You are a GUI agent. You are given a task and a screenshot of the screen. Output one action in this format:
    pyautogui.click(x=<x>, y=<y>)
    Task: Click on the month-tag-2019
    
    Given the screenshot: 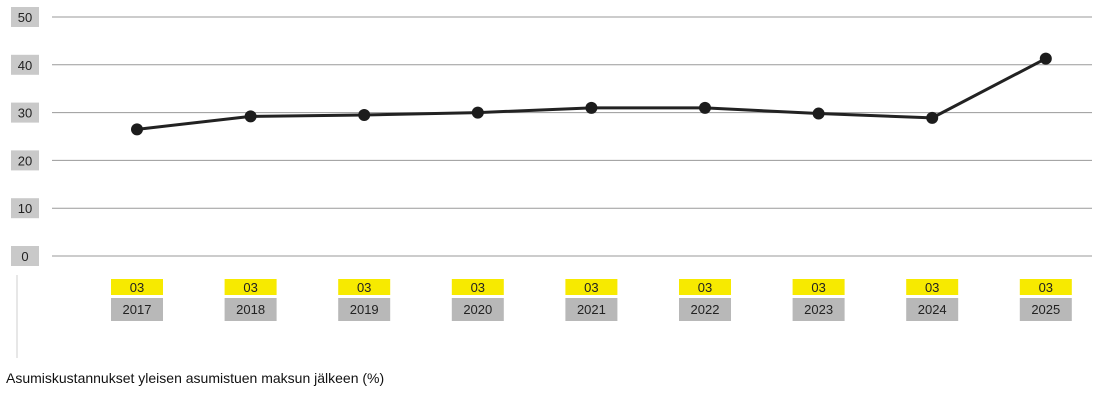 What is the action you would take?
    pyautogui.click(x=364, y=287)
    